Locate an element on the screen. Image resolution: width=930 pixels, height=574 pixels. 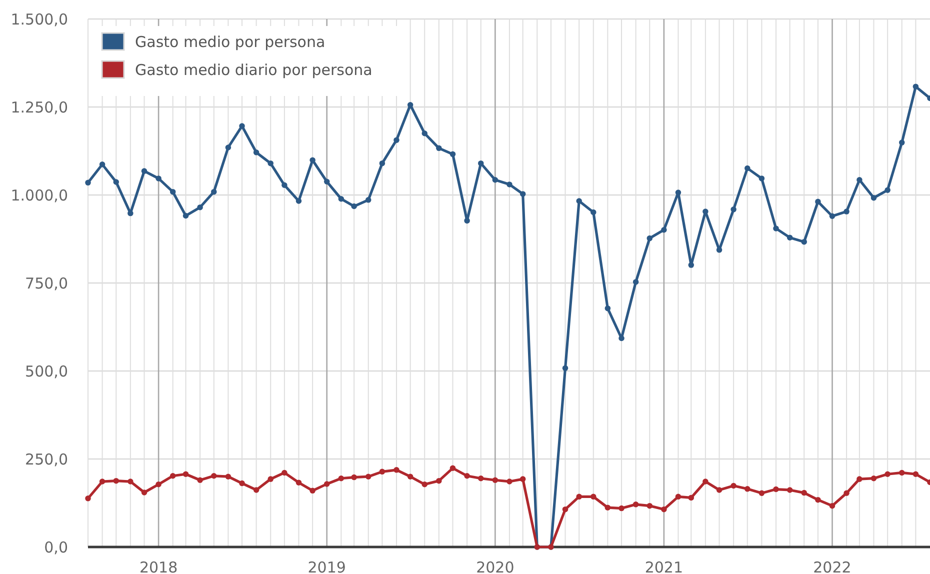
y-tick-label: 1.250,0 is located at coordinates (39, 107).